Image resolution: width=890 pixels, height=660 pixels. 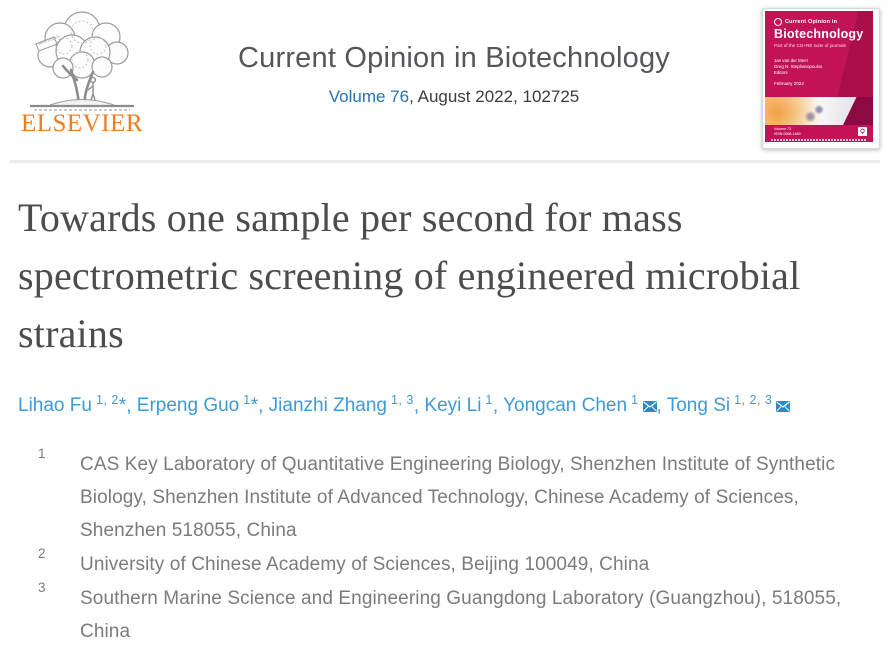 What do you see at coordinates (458, 405) in the screenshot?
I see `author-link: Keyi Li 1` at bounding box center [458, 405].